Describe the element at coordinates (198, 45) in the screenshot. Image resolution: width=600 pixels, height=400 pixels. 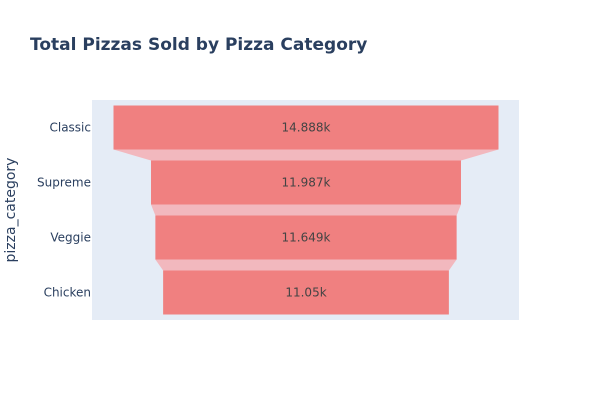
I see `chart-title: Total Pizzas Sold by Pizza Category` at that location.